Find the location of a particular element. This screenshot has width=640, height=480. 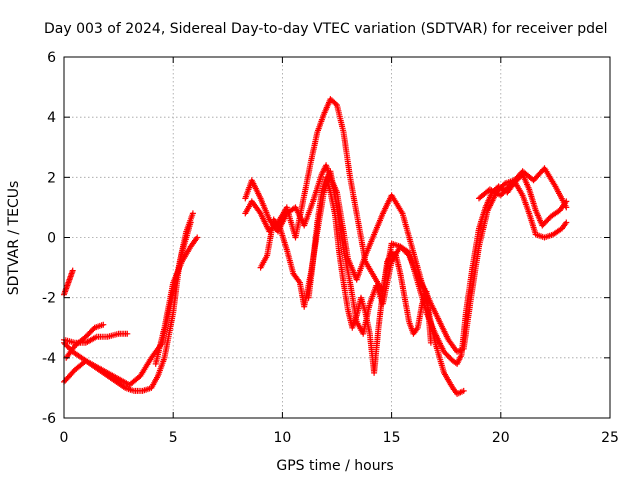

y-axis-label: SDTVAR / TECUs is located at coordinates (14, 238).